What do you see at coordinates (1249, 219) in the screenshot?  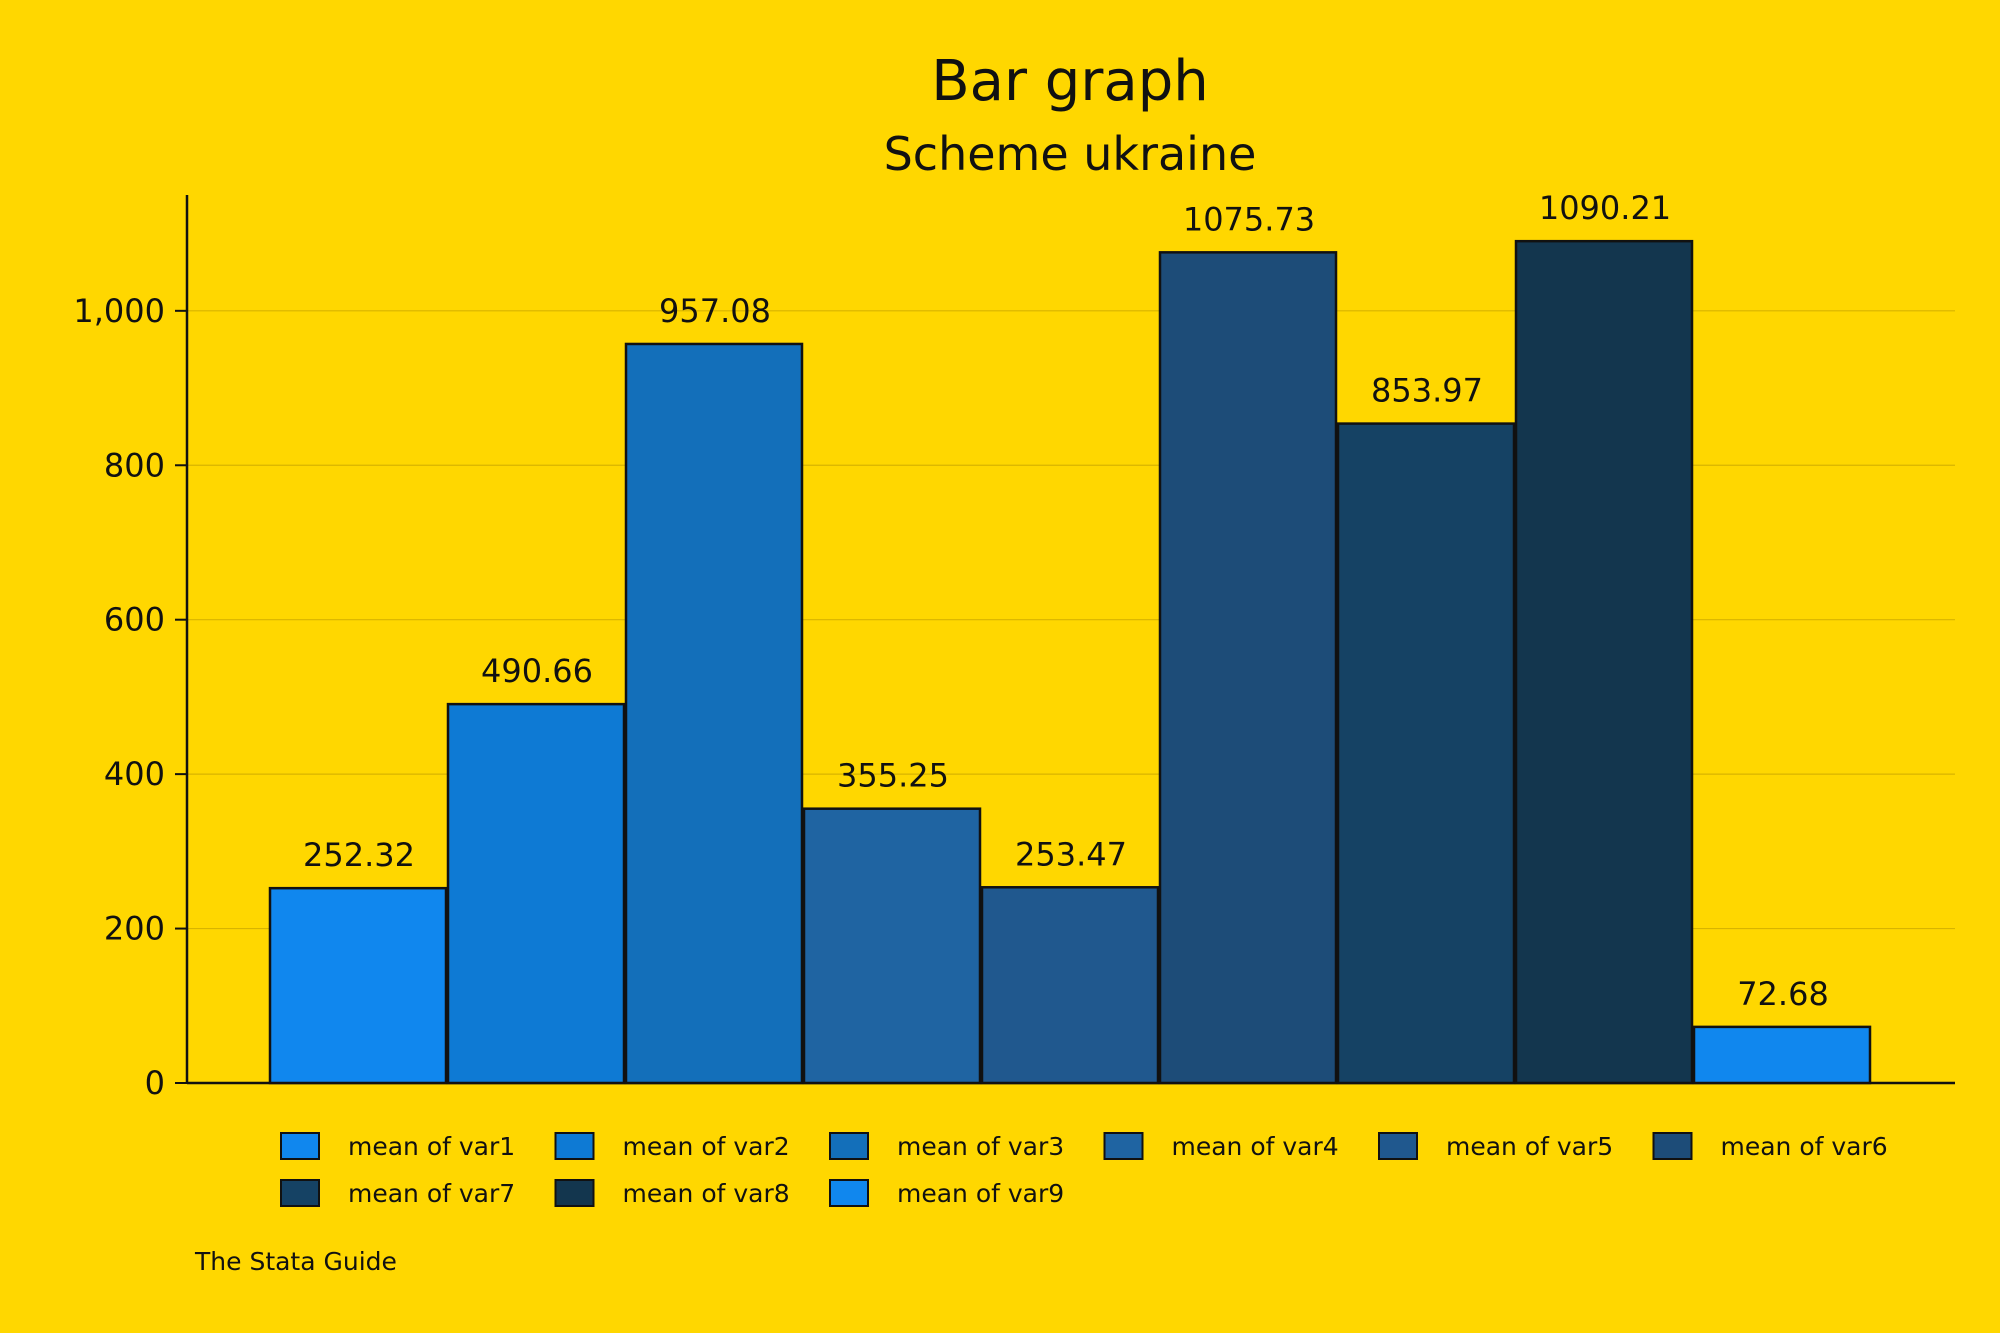 I see `bar-value-label: 1075.73` at bounding box center [1249, 219].